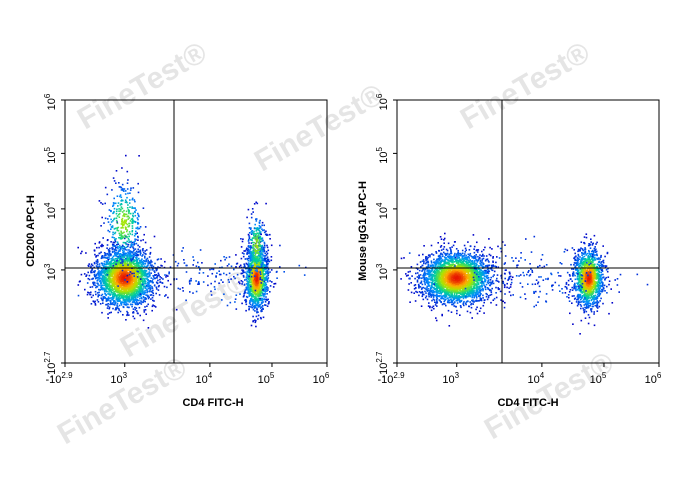  Describe the element at coordinates (50, 365) in the screenshot. I see `y-tick-label: -102.7` at that location.